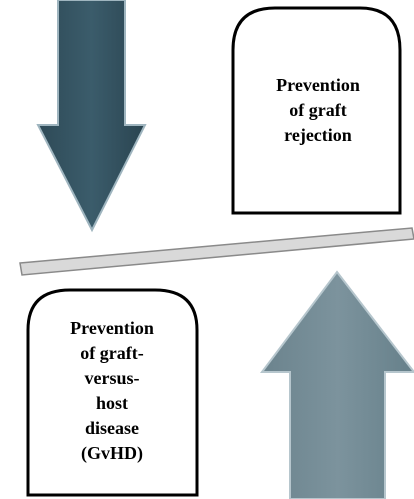 The image size is (414, 499). What do you see at coordinates (112, 403) in the screenshot?
I see `box-text-line: host` at bounding box center [112, 403].